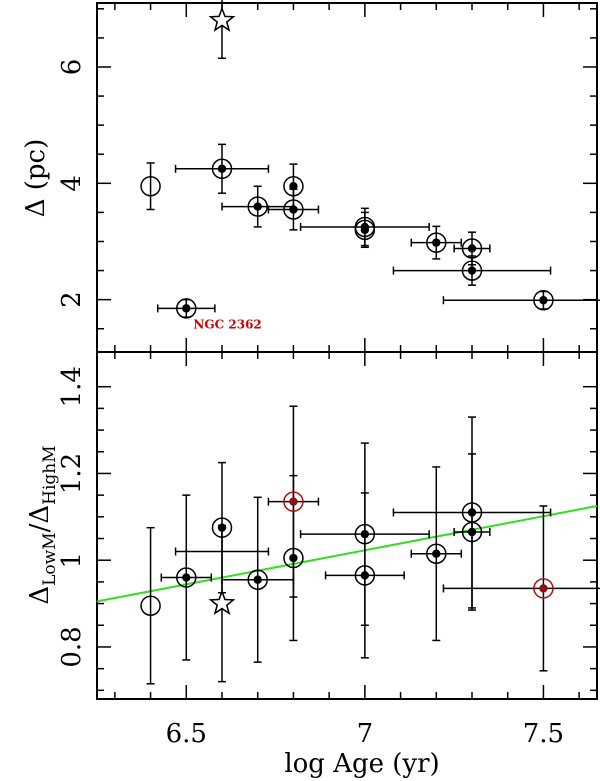  I want to click on fit-line, so click(347, 553).